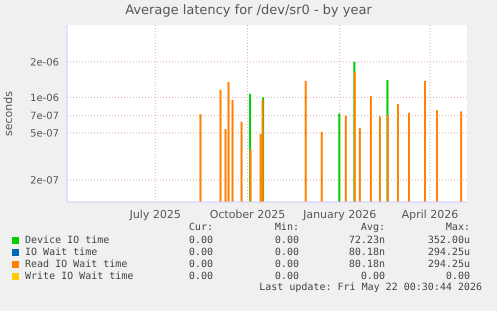  Describe the element at coordinates (8, 113) in the screenshot. I see `y-axis-title: seconds` at that location.